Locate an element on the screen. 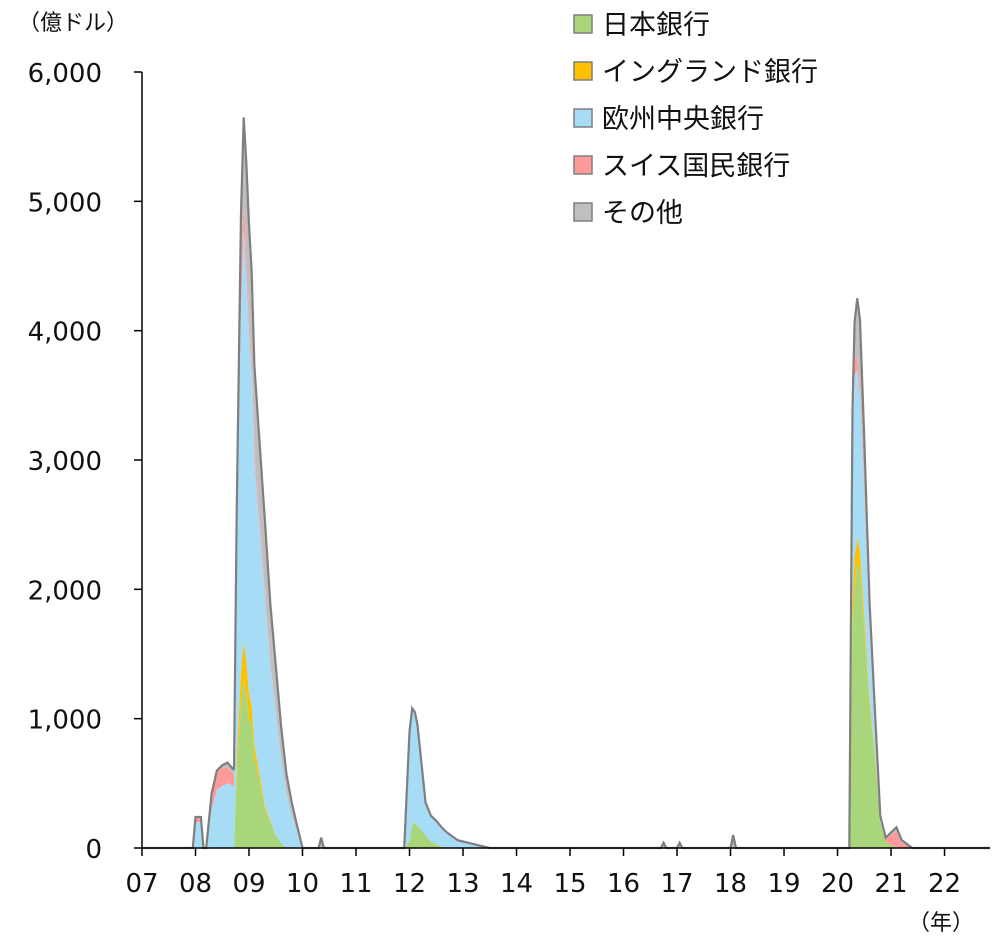 Image resolution: width=1000 pixels, height=938 pixels. y-tick-label: 3,000 is located at coordinates (65, 462).